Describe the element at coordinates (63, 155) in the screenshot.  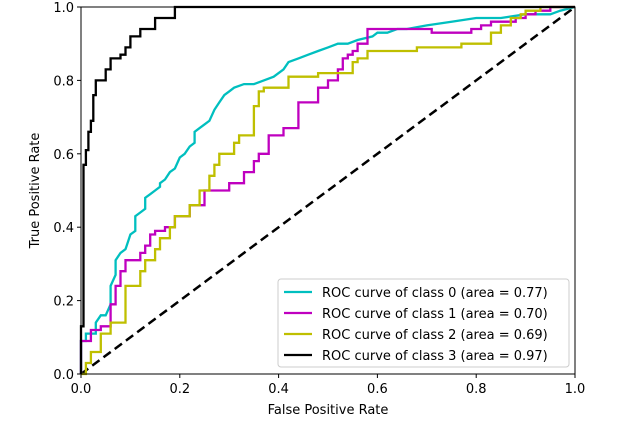
I see `y-tick-label: 0.6` at that location.